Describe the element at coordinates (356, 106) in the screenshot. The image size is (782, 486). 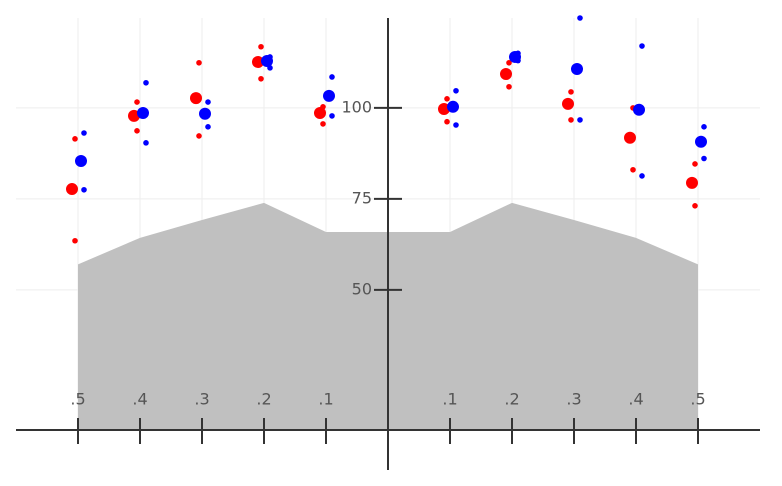
I see `y-tick-label: 100` at that location.